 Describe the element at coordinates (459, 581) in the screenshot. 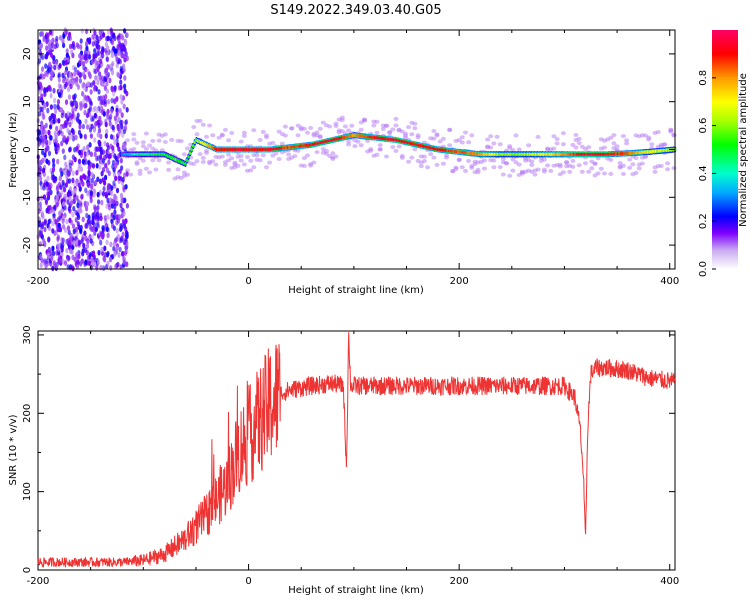

I see `x-tick-label: 200` at that location.